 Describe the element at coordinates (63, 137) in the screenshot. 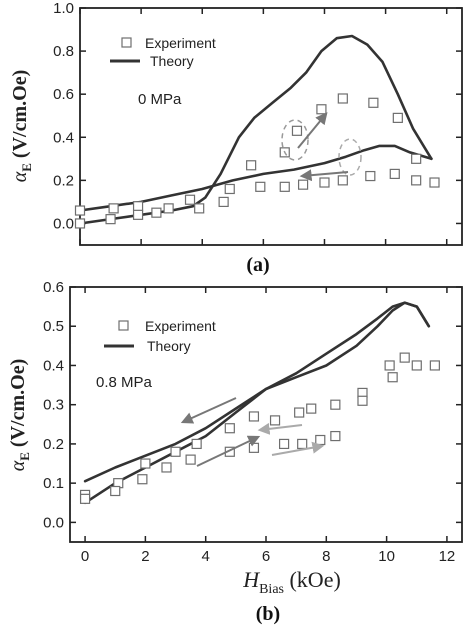

I see `y-tick-label: 0.4` at that location.